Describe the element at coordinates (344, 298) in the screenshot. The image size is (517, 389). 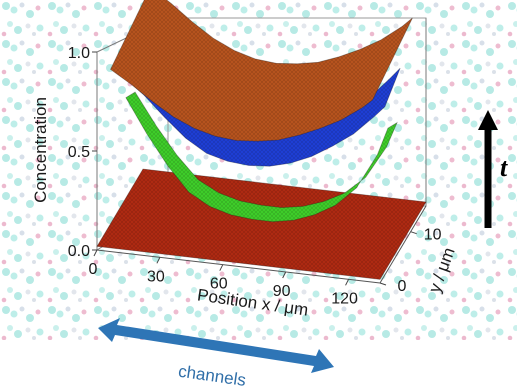
I see `x-tick-label: 120` at that location.